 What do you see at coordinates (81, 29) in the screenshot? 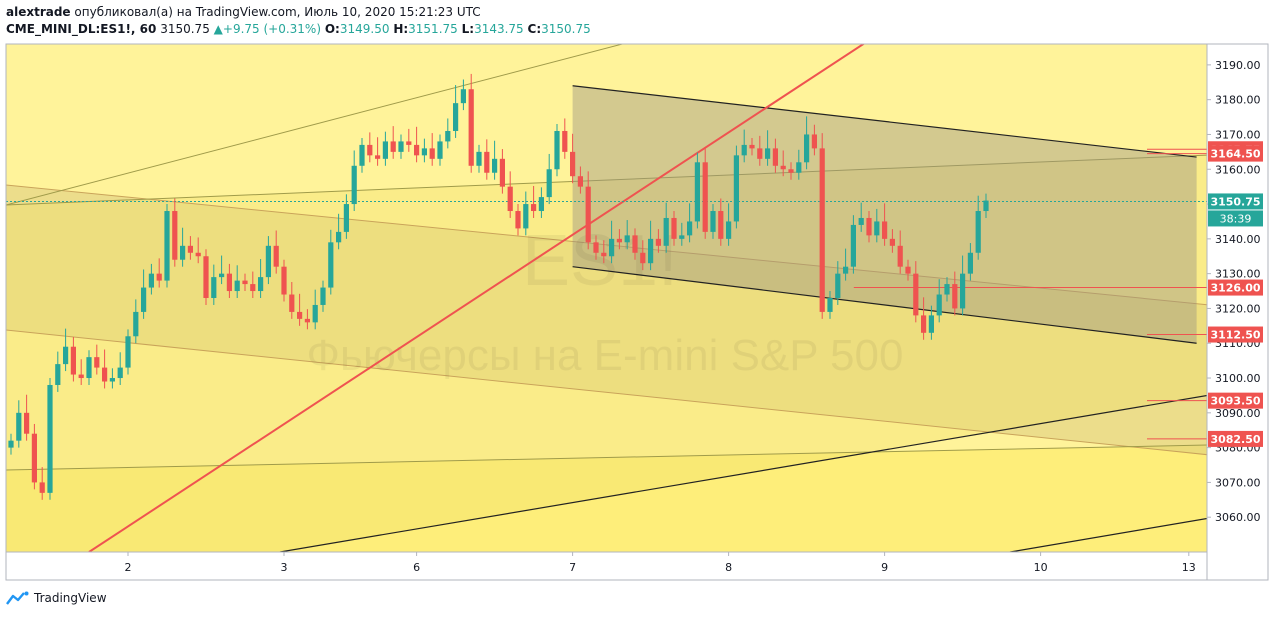
I see `symbol-name: CME_MINI_DL:ES1!, 60` at bounding box center [81, 29].